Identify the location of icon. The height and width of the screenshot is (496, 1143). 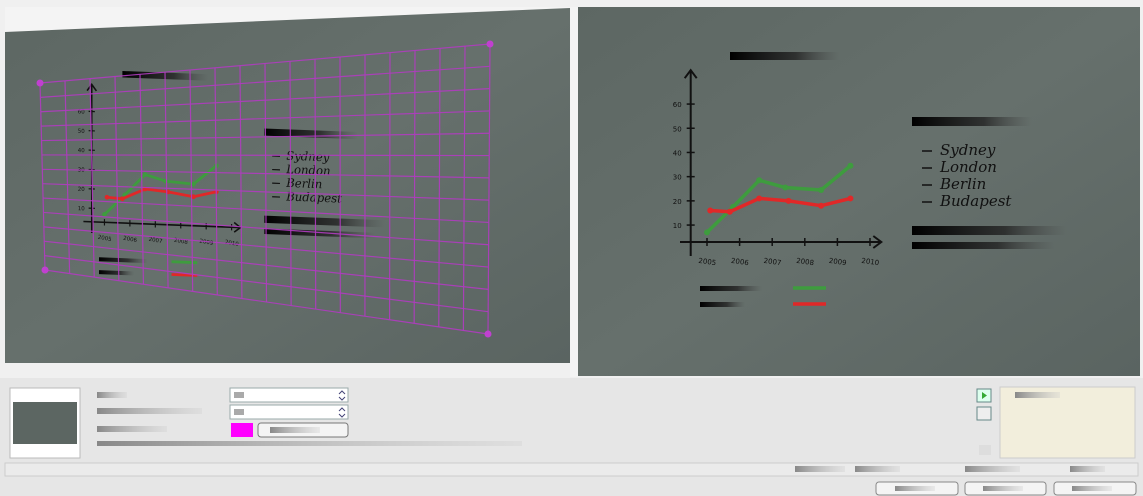
(985, 450).